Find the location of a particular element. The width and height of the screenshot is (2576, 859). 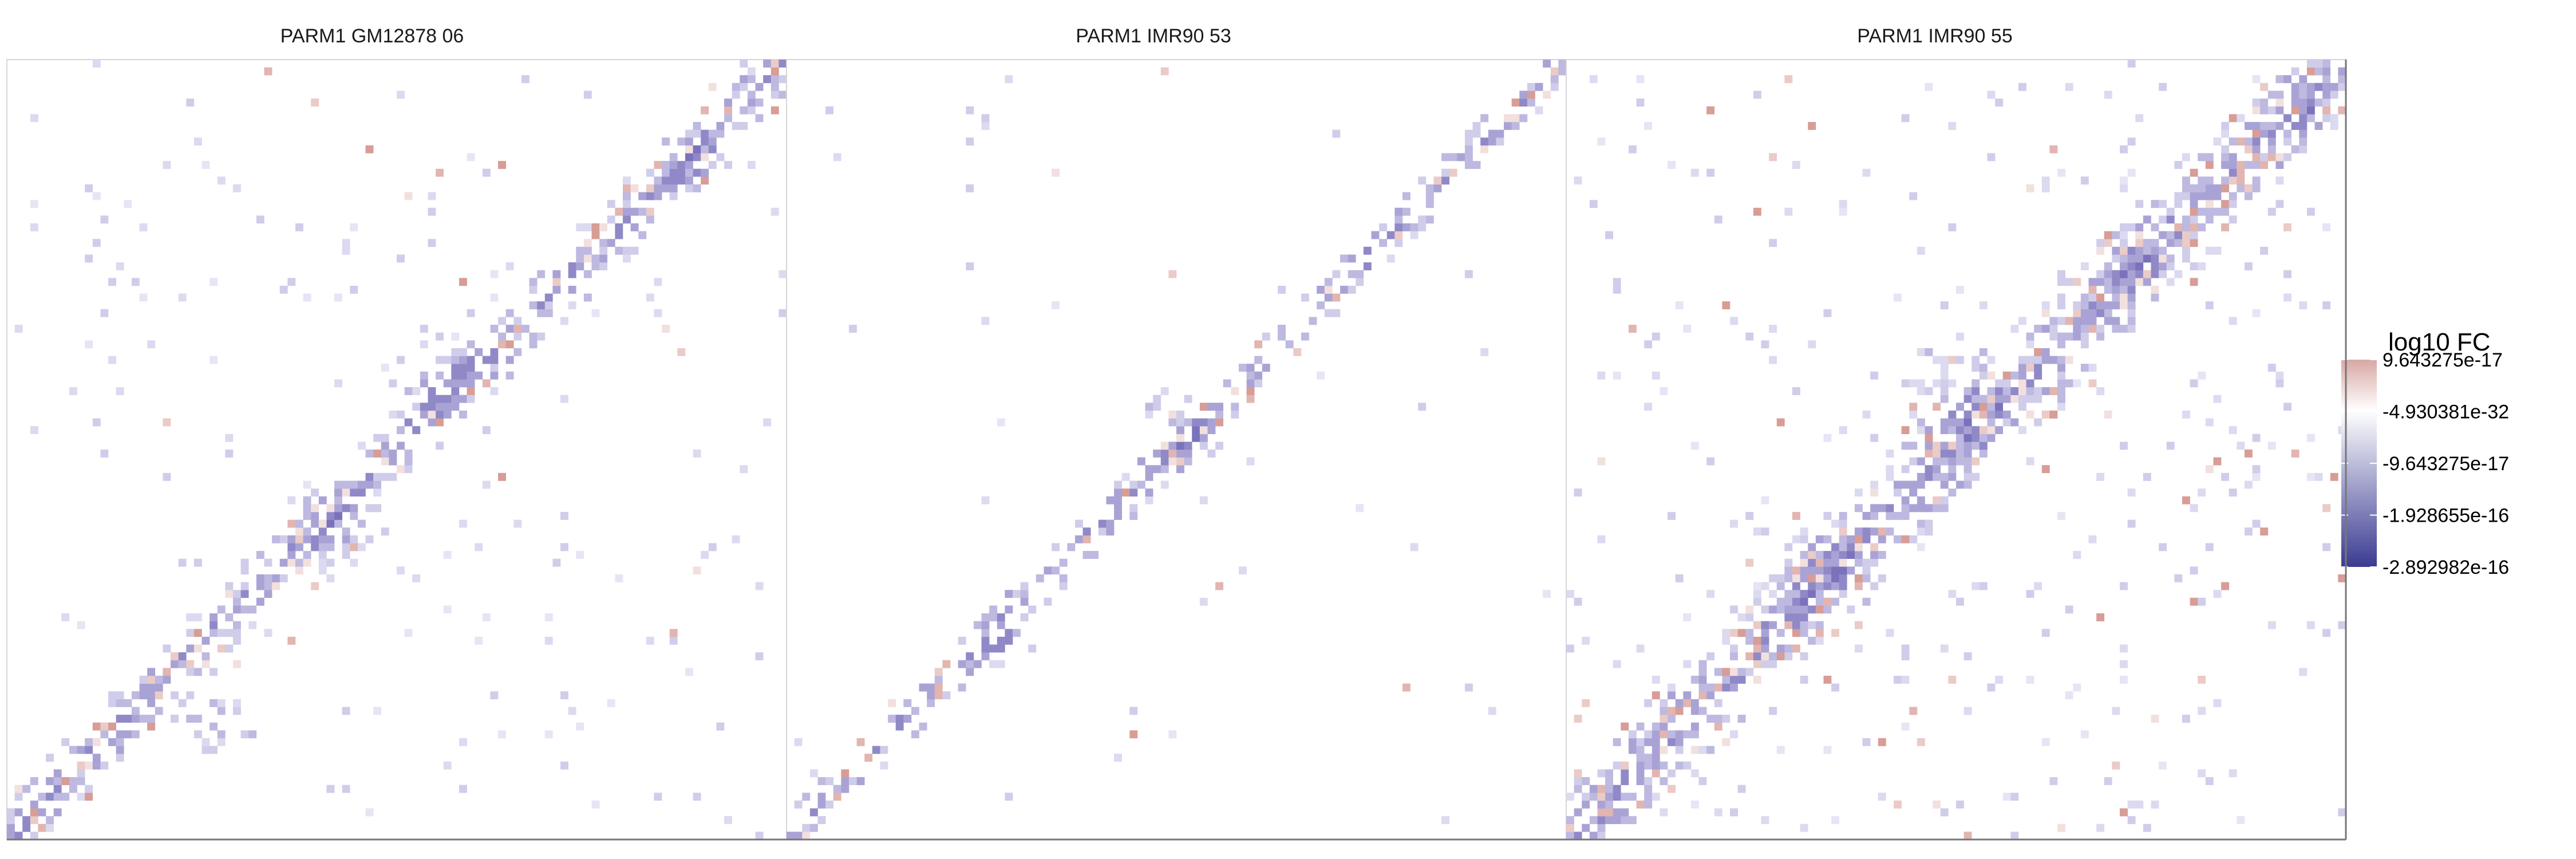

facet-title-2: PARM1 IMR90 53 is located at coordinates (1153, 36).